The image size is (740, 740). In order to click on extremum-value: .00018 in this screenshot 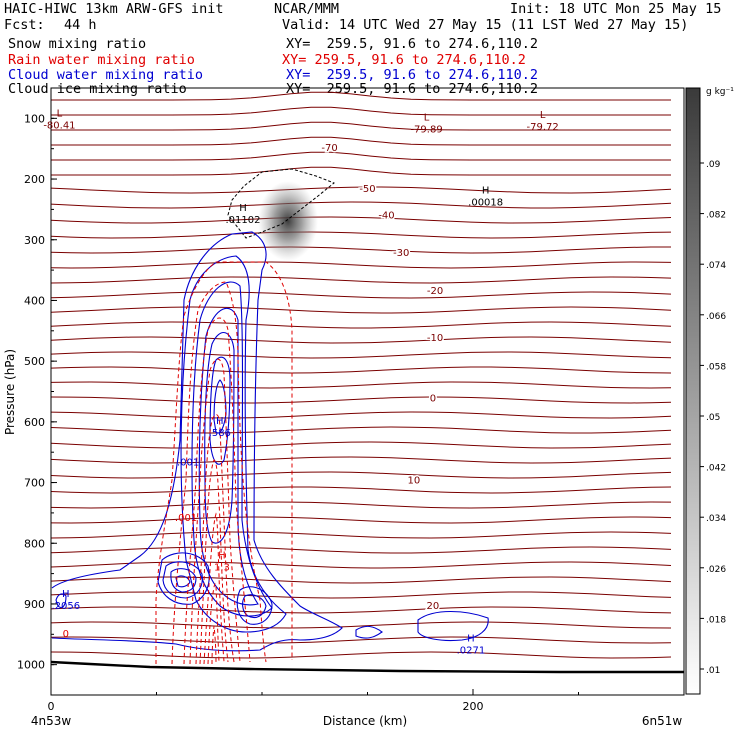, I will do `click(485, 203)`.